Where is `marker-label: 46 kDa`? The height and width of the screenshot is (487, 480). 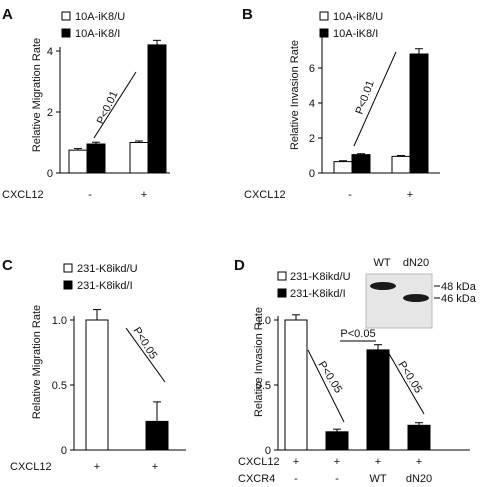 marker-label: 46 kDa is located at coordinates (459, 299).